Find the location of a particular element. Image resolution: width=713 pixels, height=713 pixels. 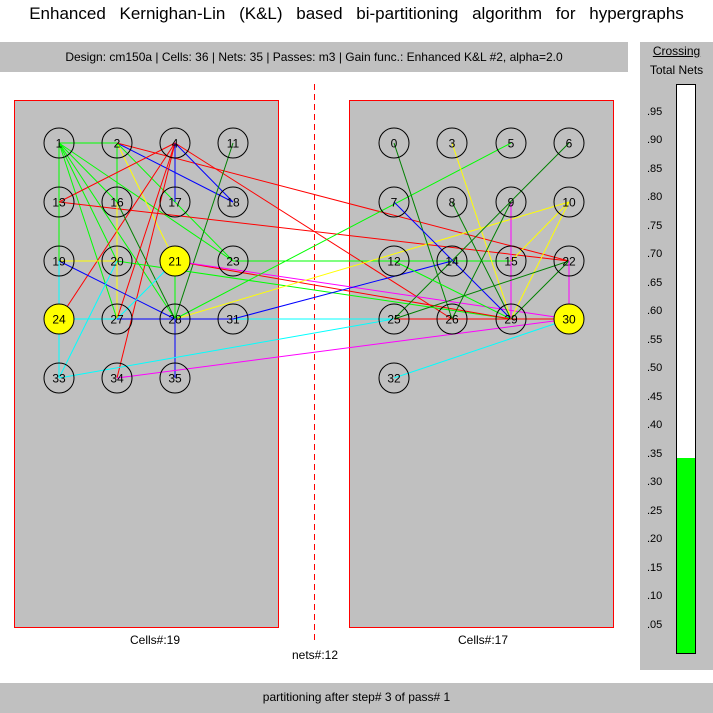

status-bar: partitioning after step# 3 of pass# 1 is located at coordinates (356, 698).